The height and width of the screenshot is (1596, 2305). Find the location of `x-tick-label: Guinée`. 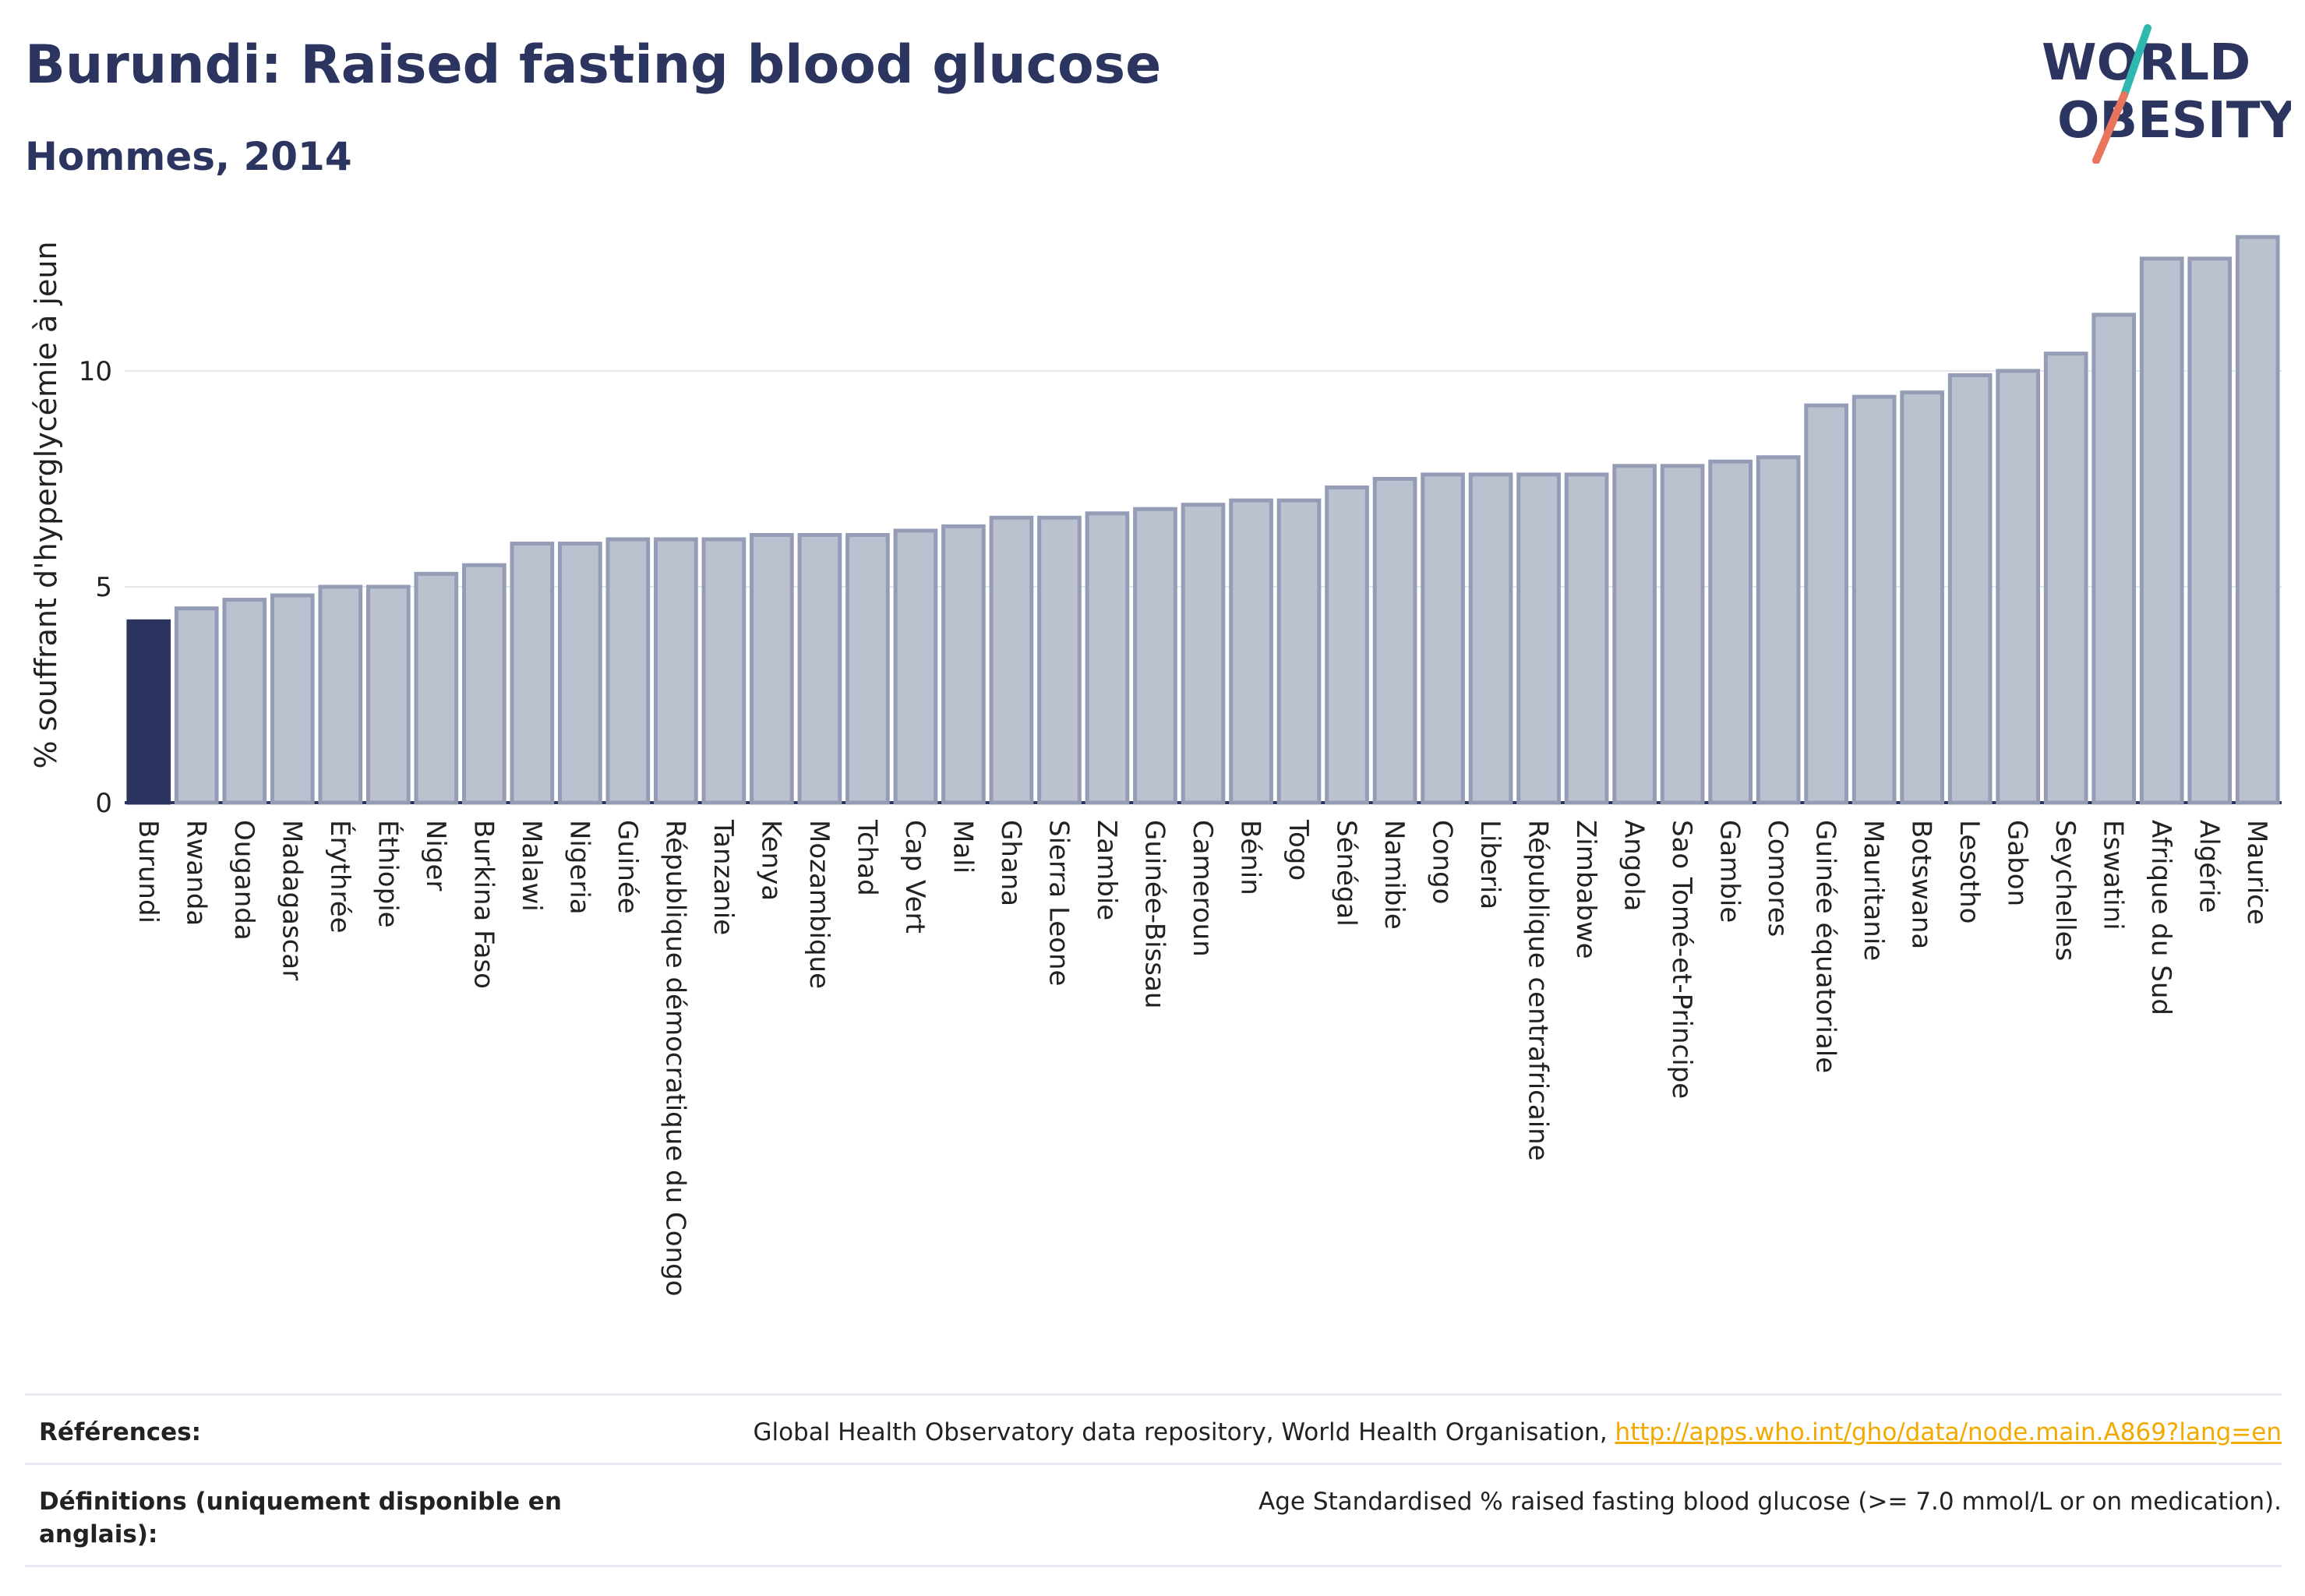

x-tick-label: Guinée is located at coordinates (627, 867).